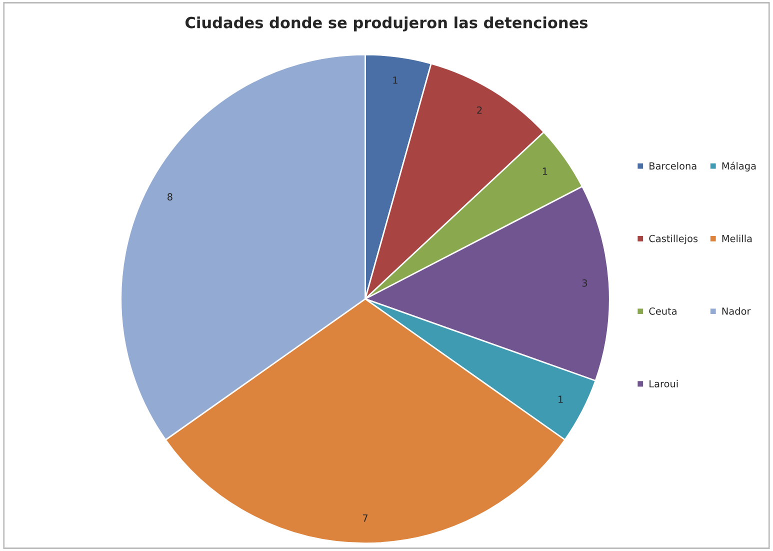 The height and width of the screenshot is (551, 773). What do you see at coordinates (673, 166) in the screenshot?
I see `legend-label: Barcelona` at bounding box center [673, 166].